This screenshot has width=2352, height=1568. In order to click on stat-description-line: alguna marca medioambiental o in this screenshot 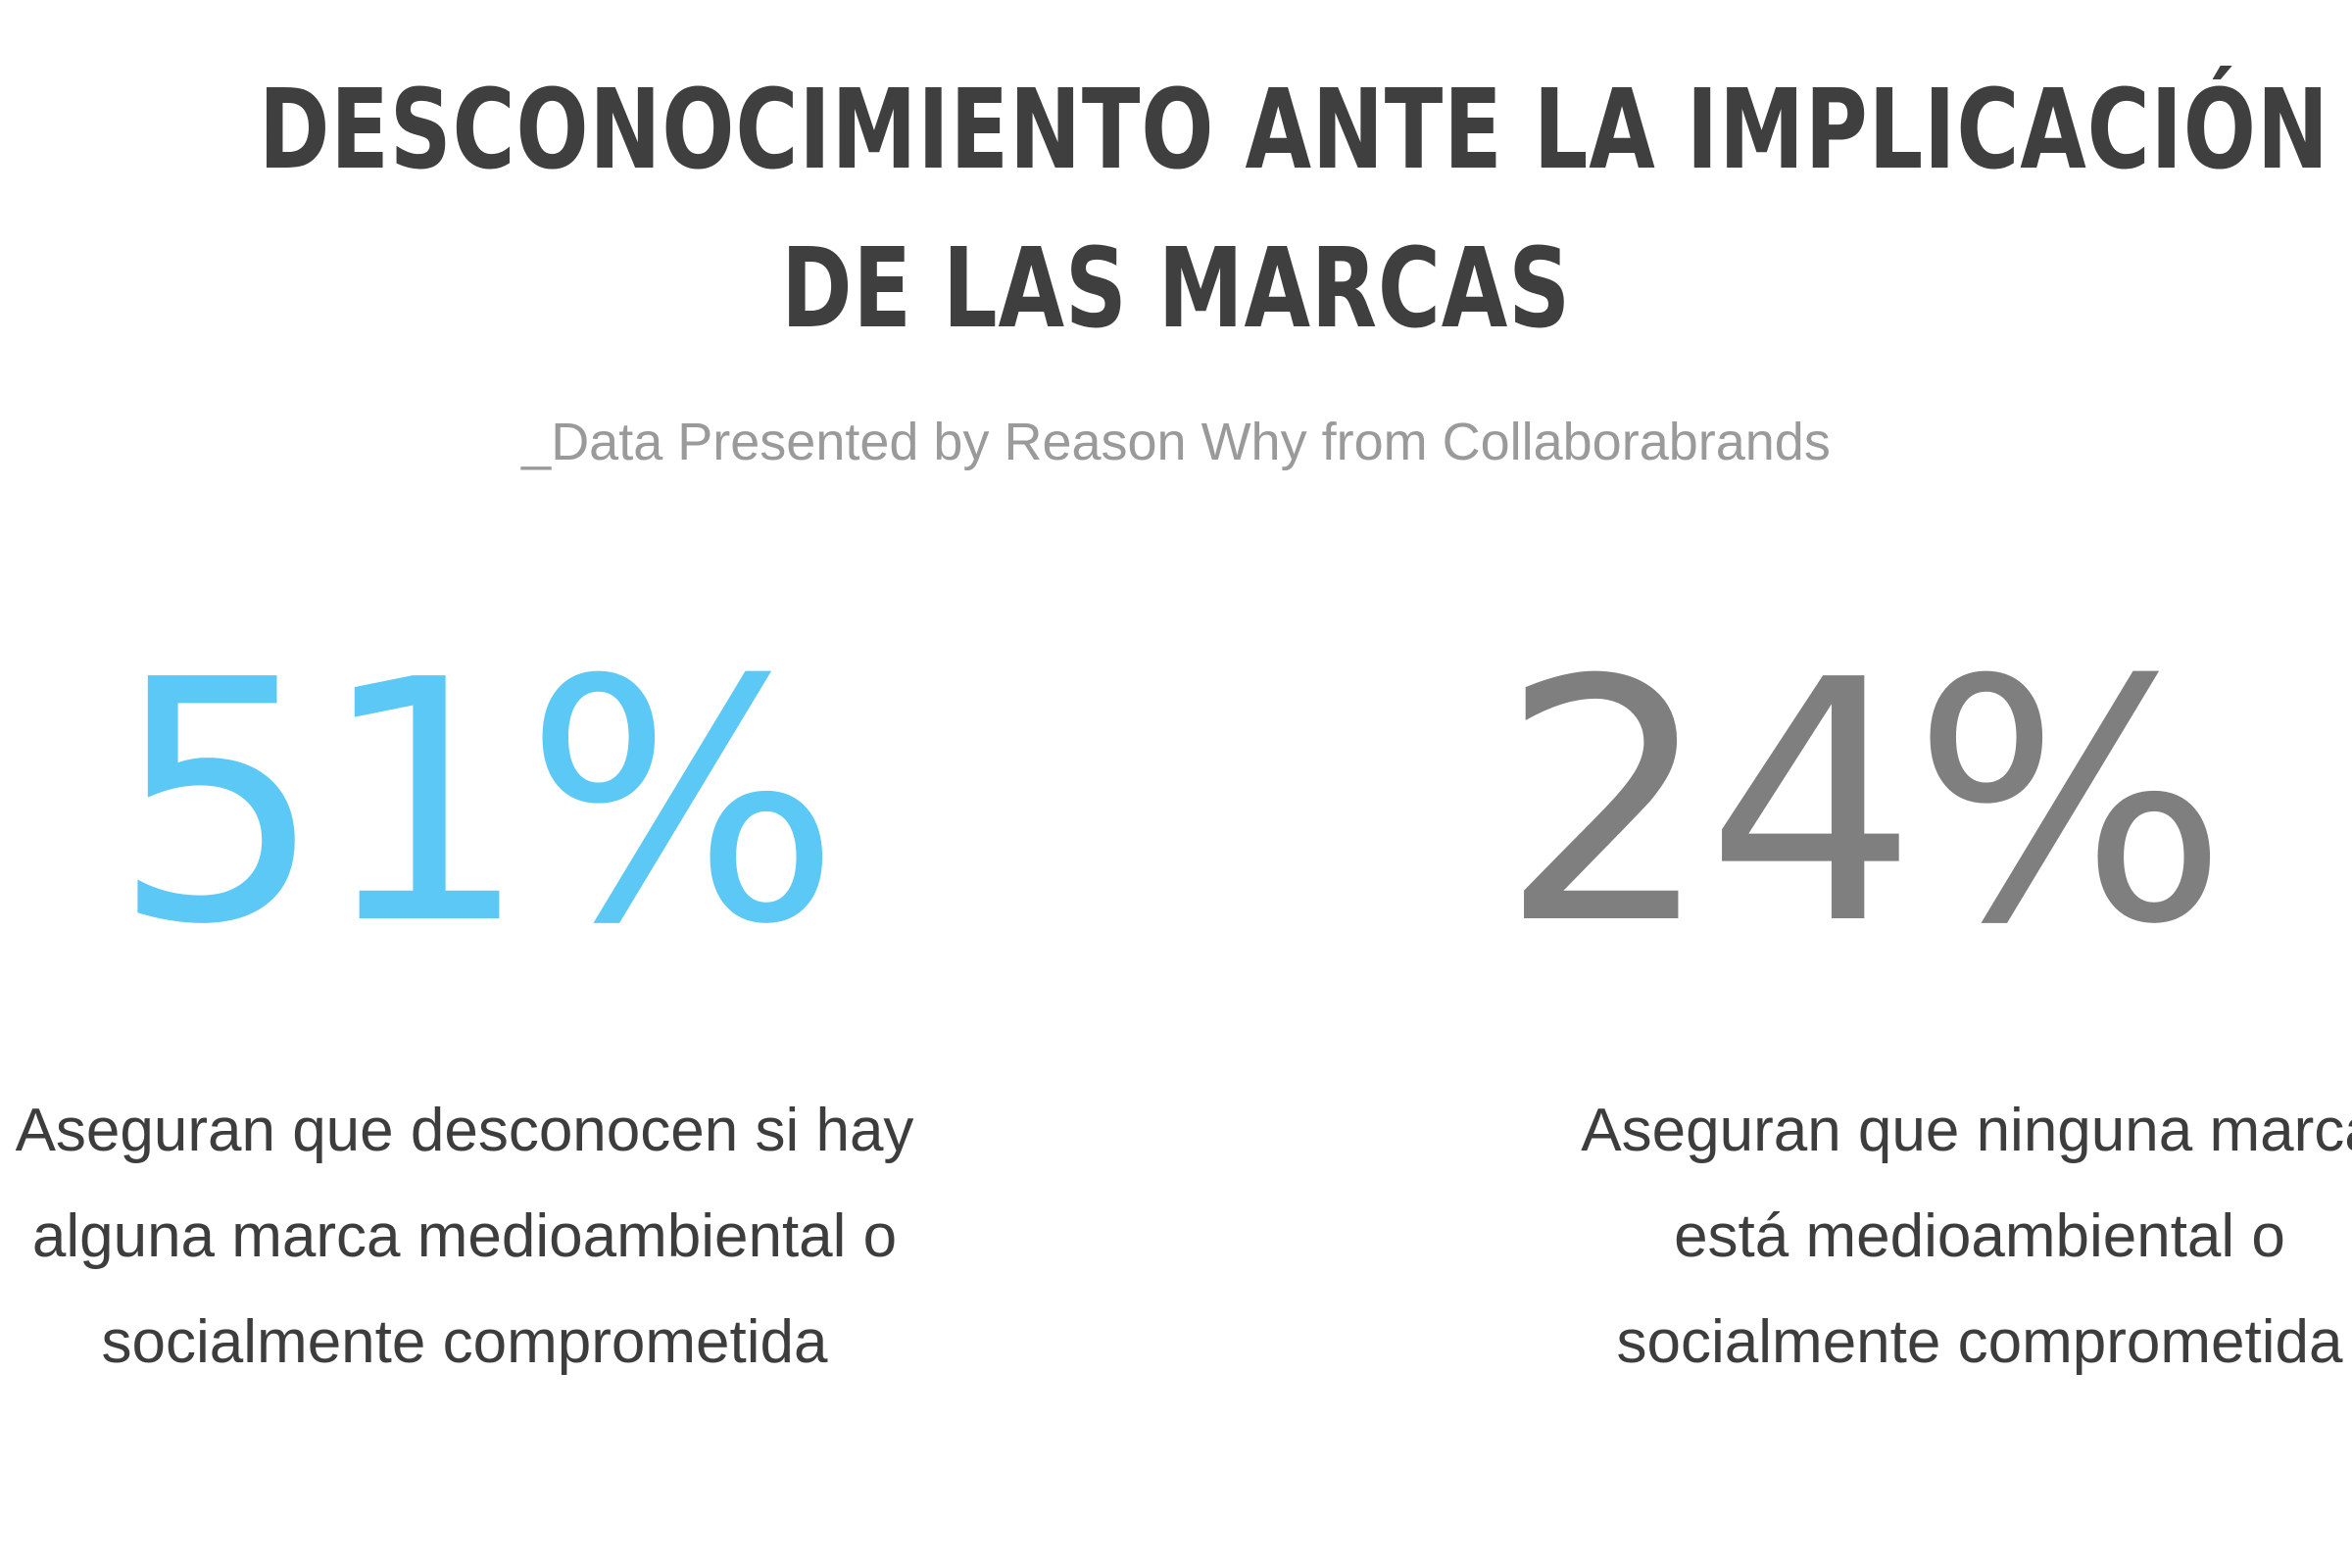, I will do `click(464, 1236)`.